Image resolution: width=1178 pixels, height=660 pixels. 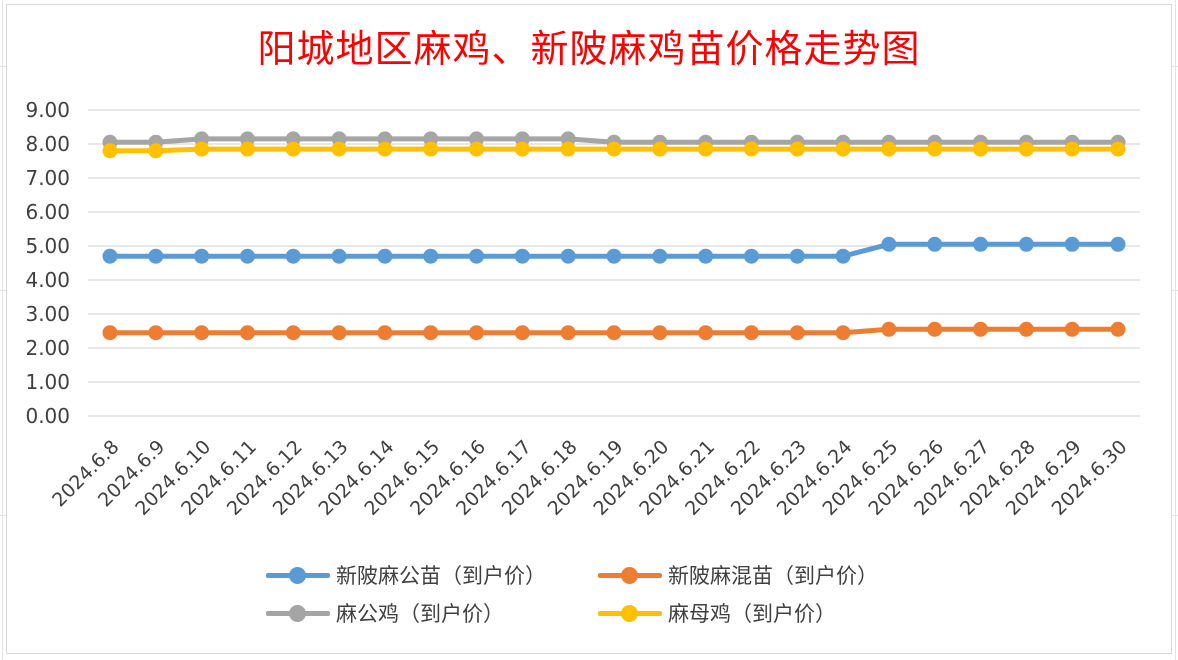 I want to click on y-tick-label: 2.00, so click(x=47, y=348).